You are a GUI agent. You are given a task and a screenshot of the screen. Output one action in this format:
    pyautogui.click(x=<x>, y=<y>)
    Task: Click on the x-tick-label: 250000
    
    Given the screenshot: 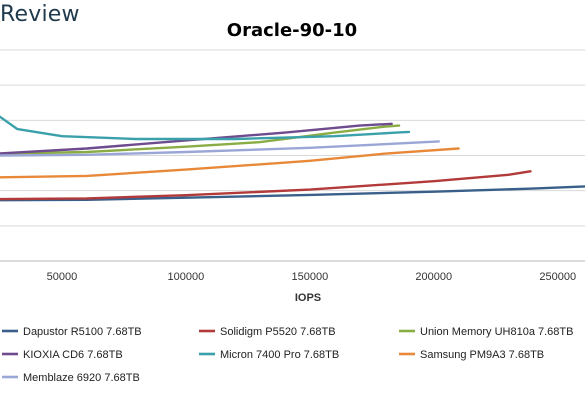 What is the action you would take?
    pyautogui.click(x=557, y=277)
    